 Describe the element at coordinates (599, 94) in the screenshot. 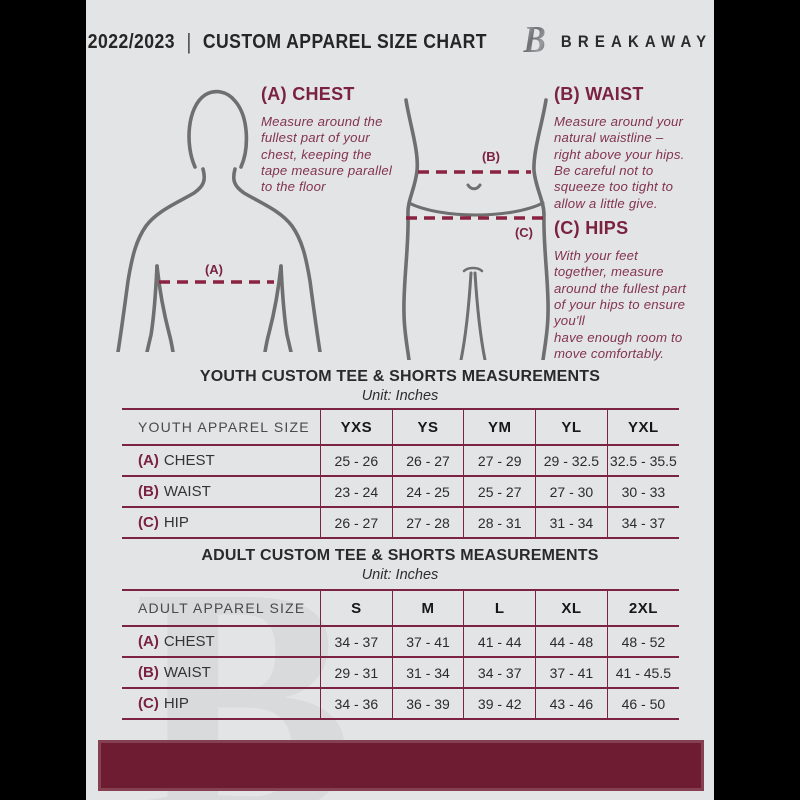

I see `waist-heading: (B) WAIST` at that location.